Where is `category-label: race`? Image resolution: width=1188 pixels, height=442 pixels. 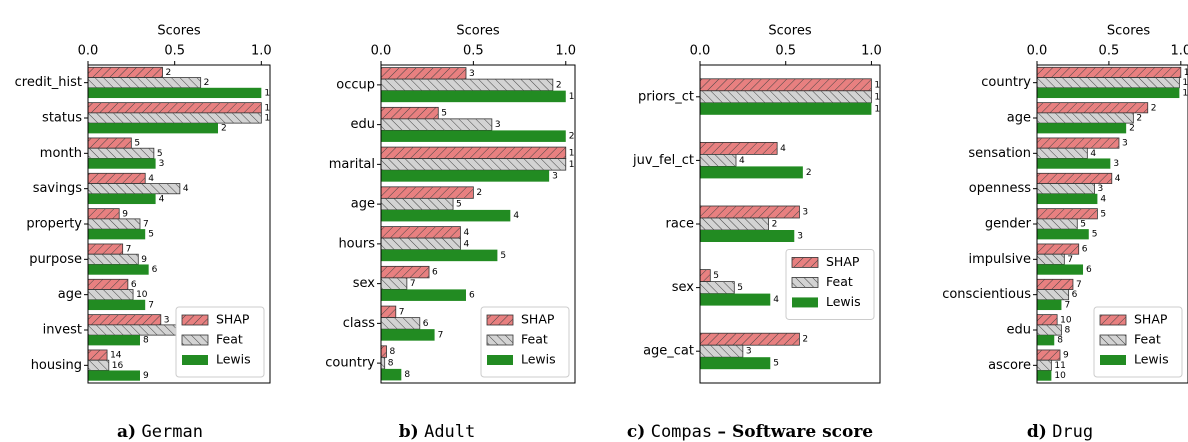 category-label: race is located at coordinates (680, 224).